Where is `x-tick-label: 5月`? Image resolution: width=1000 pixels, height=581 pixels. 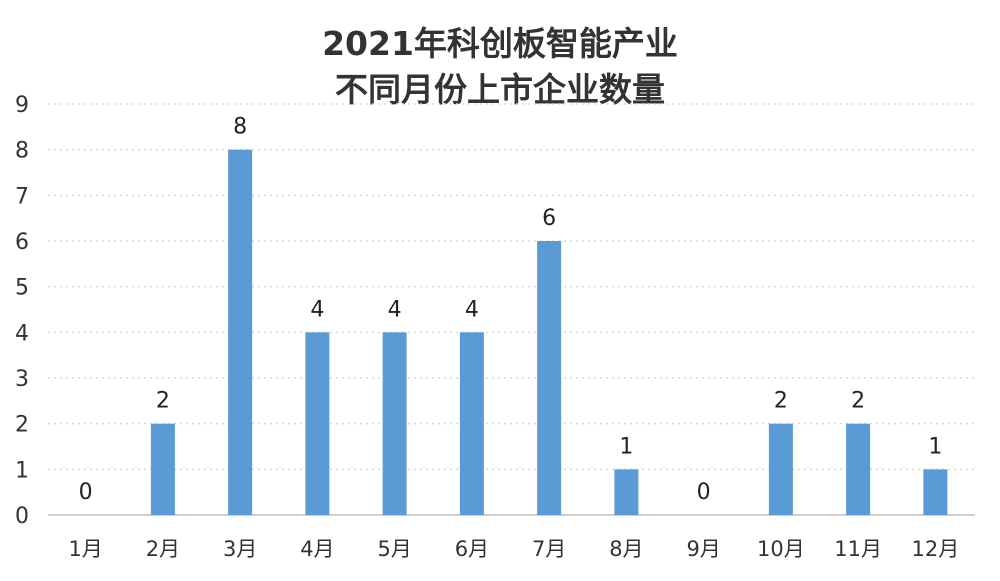
x-tick-label: 5月 is located at coordinates (394, 549).